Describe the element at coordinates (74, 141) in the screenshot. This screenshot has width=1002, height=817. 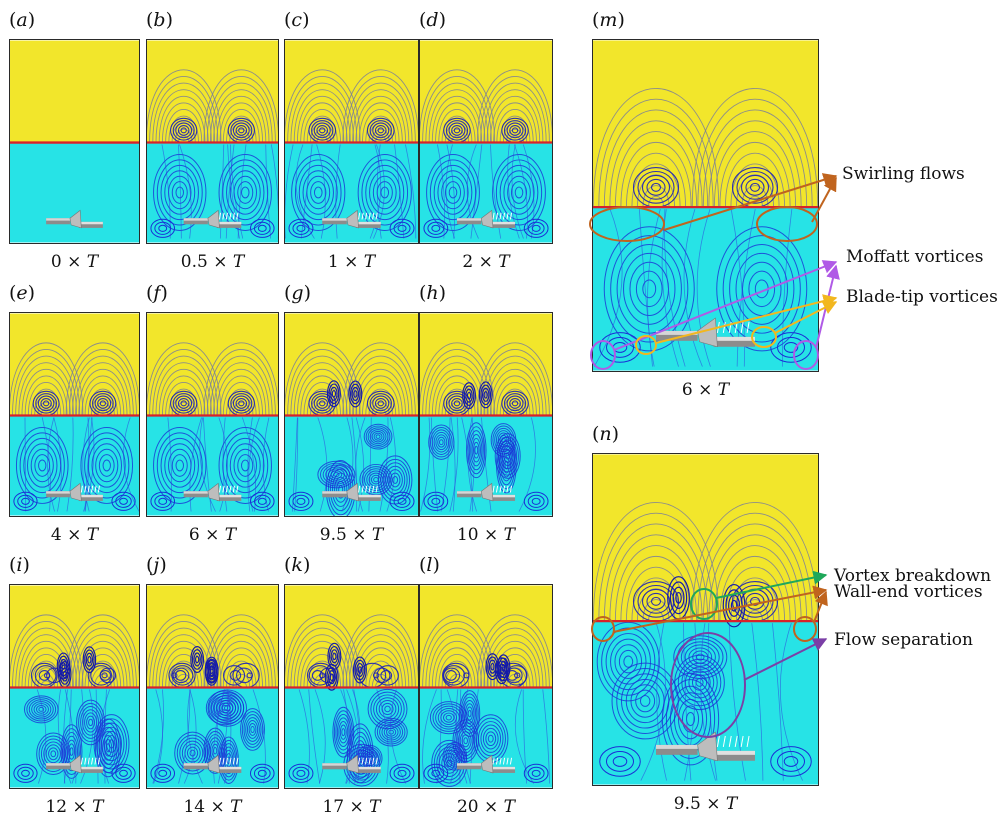
I see `streamline-plot` at that location.